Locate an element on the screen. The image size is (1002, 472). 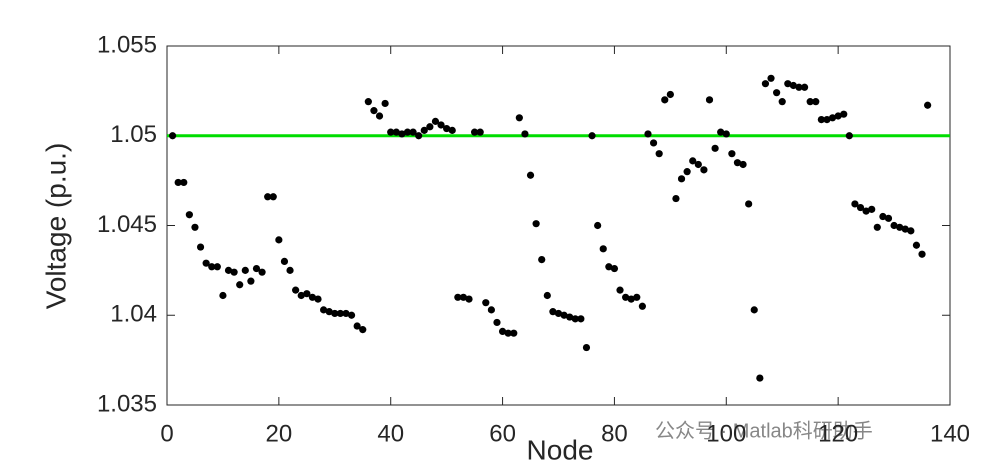
x-tick-label: 80 is located at coordinates (614, 433).